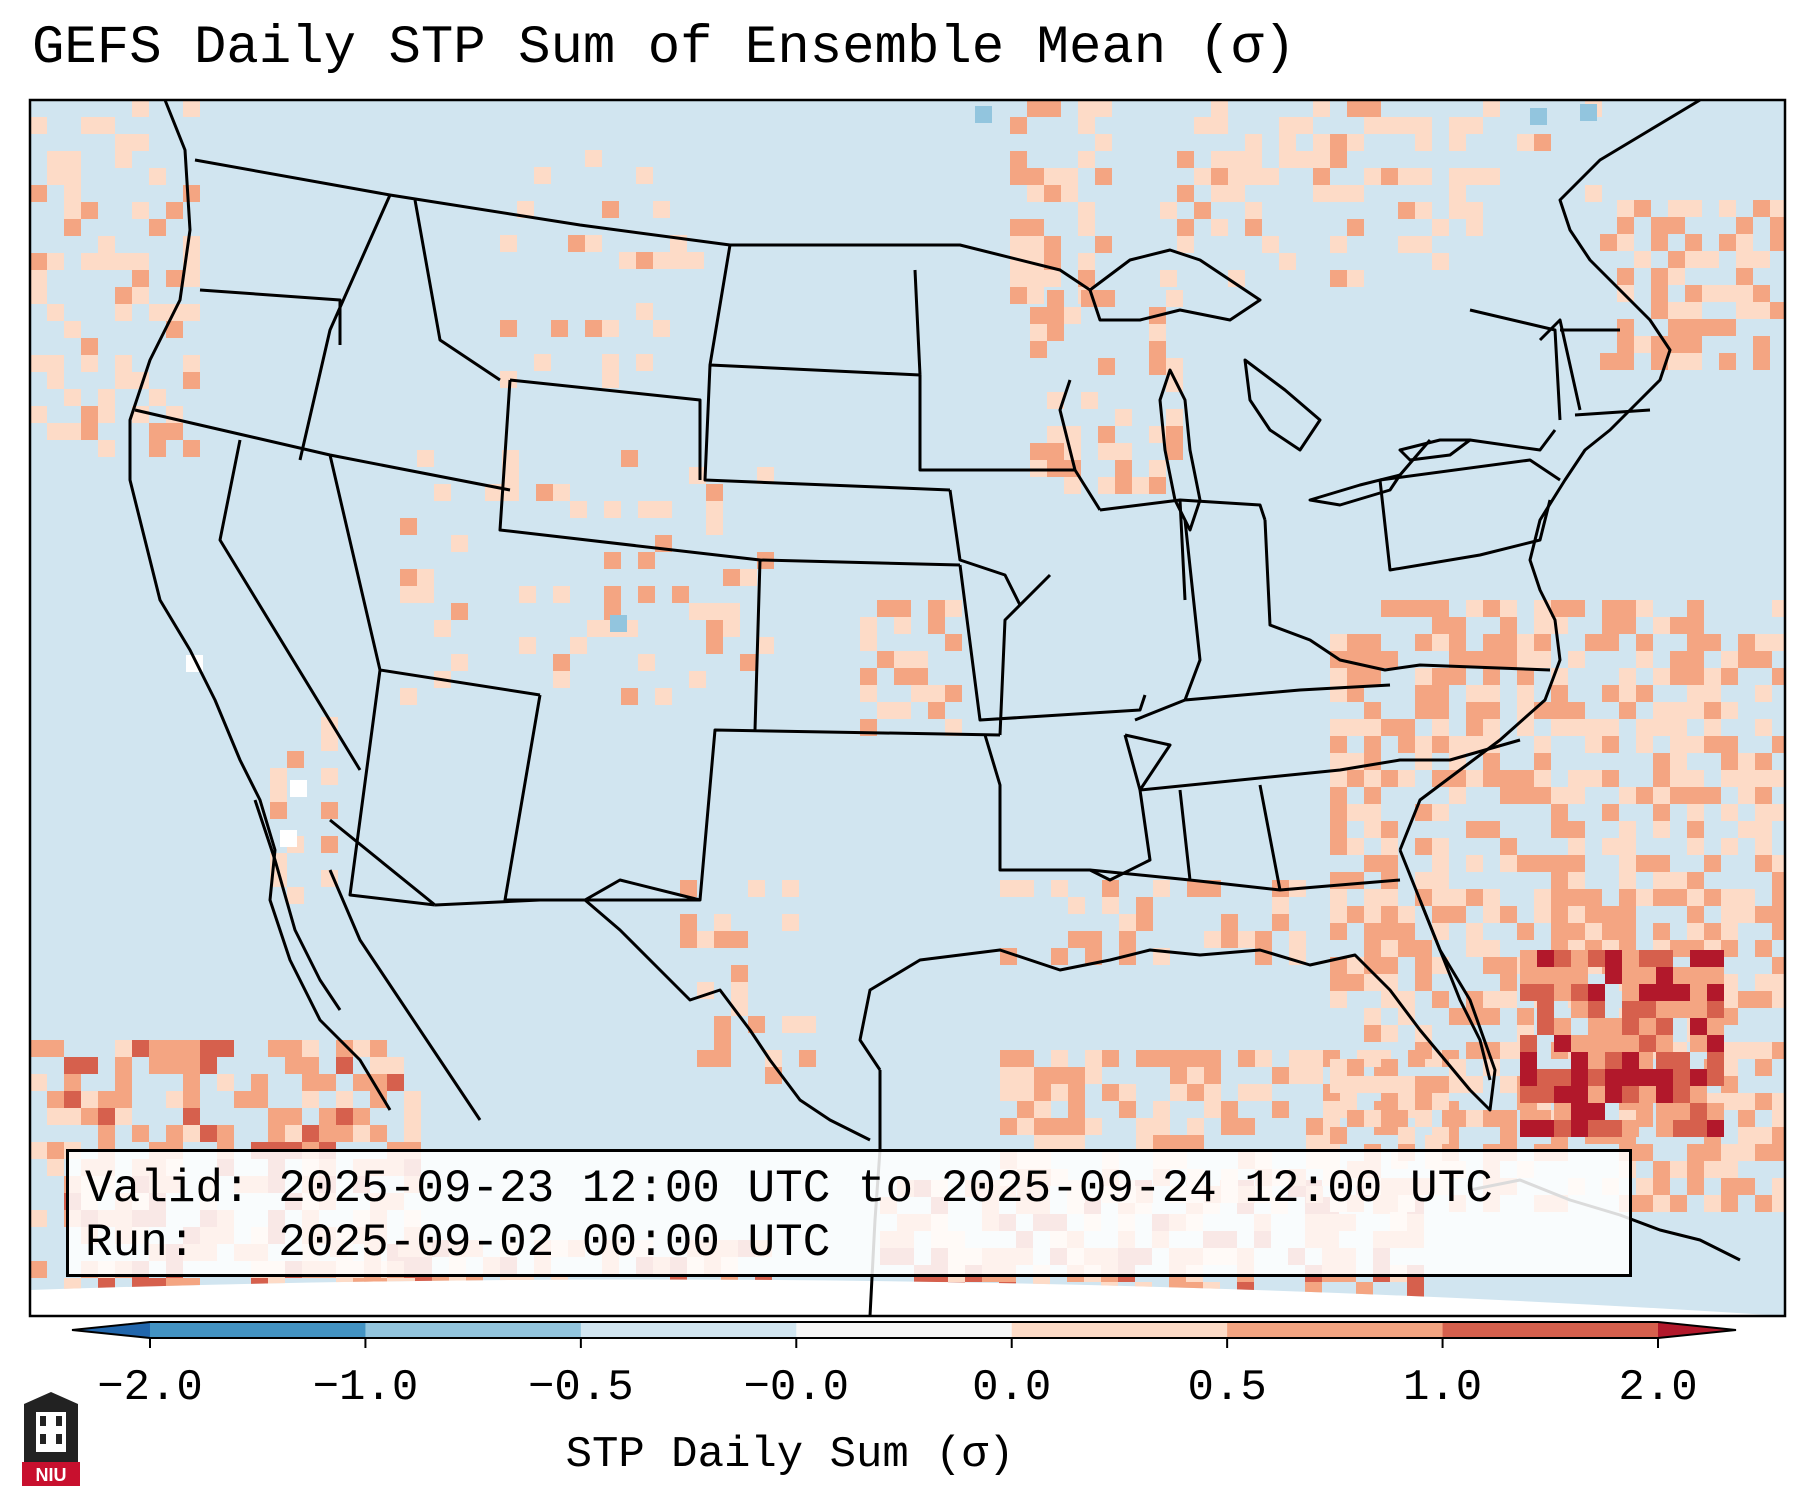  What do you see at coordinates (365, 1388) in the screenshot?
I see `colorbar-tick-label: −1.0` at bounding box center [365, 1388].